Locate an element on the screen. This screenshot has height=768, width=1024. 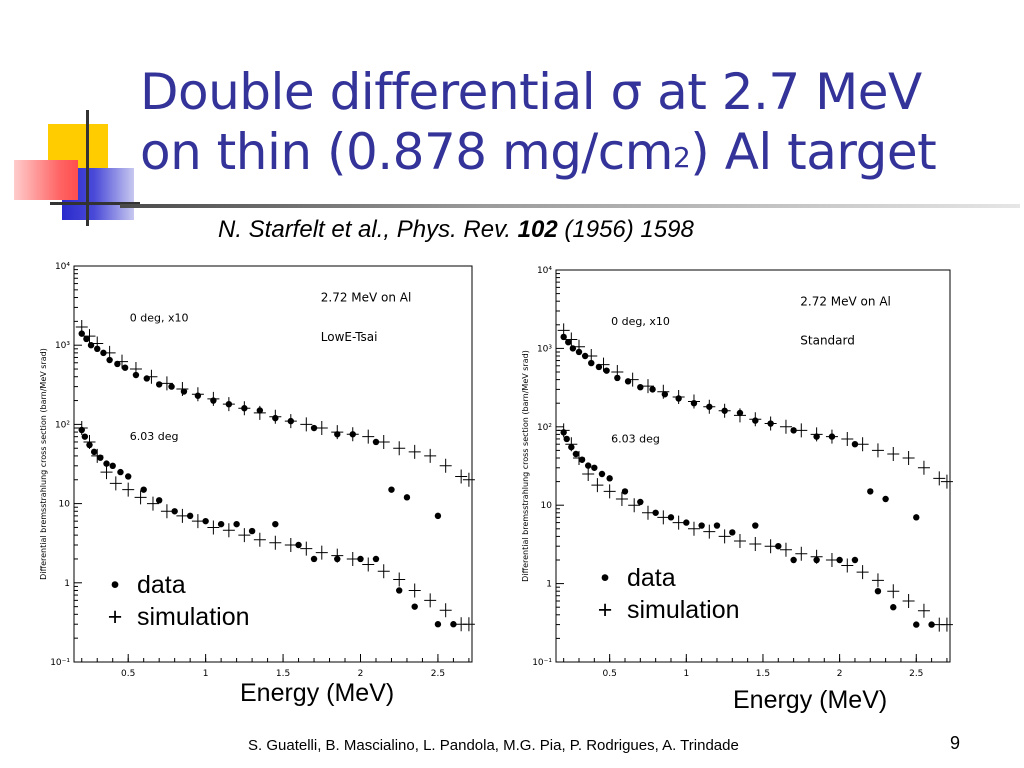
title-line-2b: ) Al target is located at coordinates (813, 152).